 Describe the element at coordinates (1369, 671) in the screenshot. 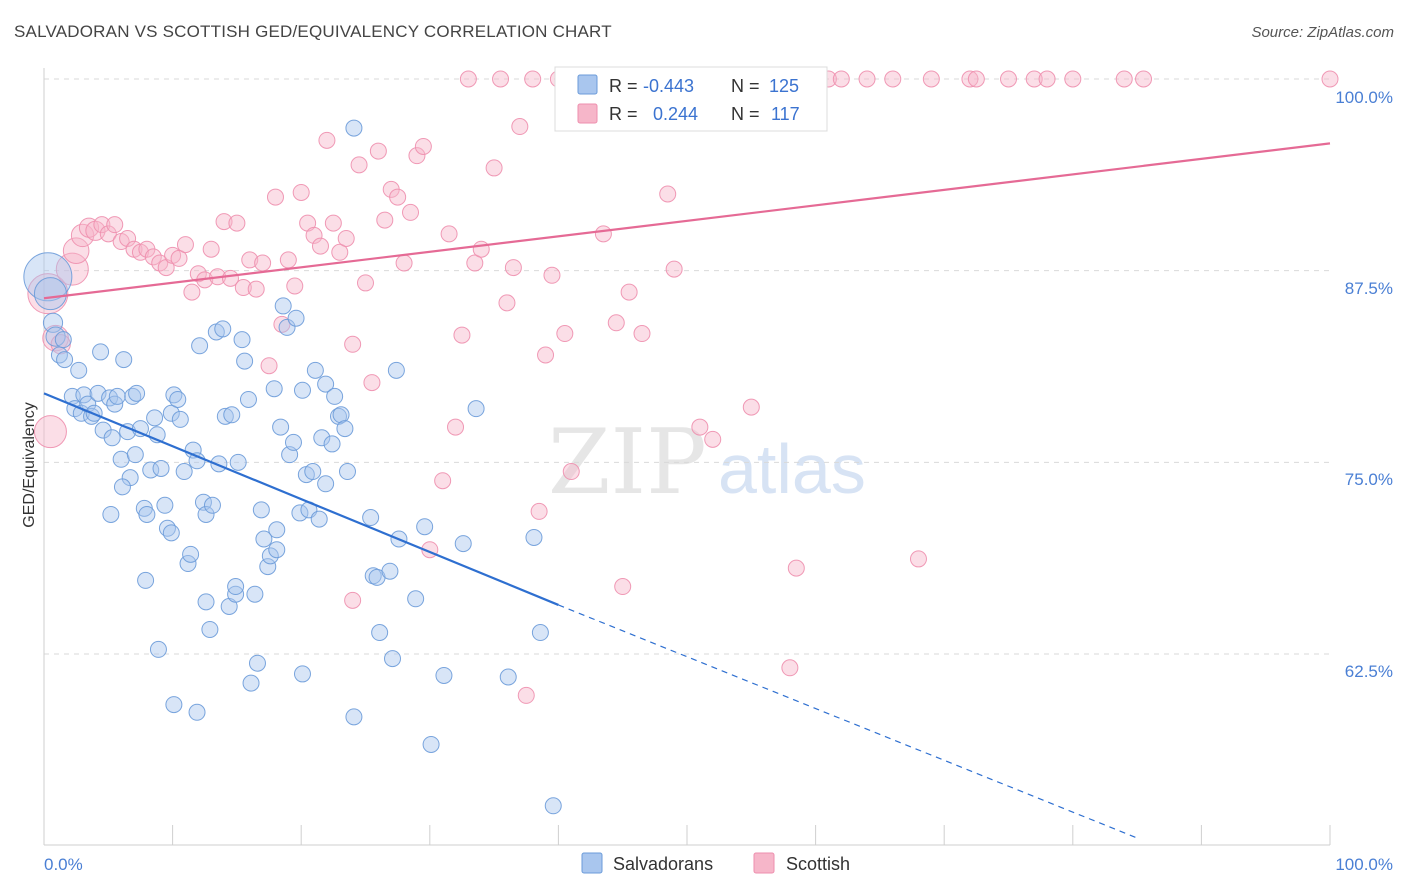

I see `y-tick-label-62-5: 62.5%` at that location.